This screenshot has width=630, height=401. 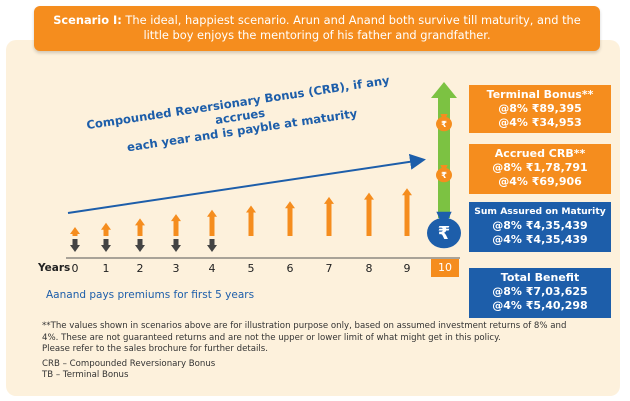 I want to click on accrued-crb-box: Accrued CRB** @8% ₹1,78,791 @4% ₹69,906, so click(x=540, y=169).